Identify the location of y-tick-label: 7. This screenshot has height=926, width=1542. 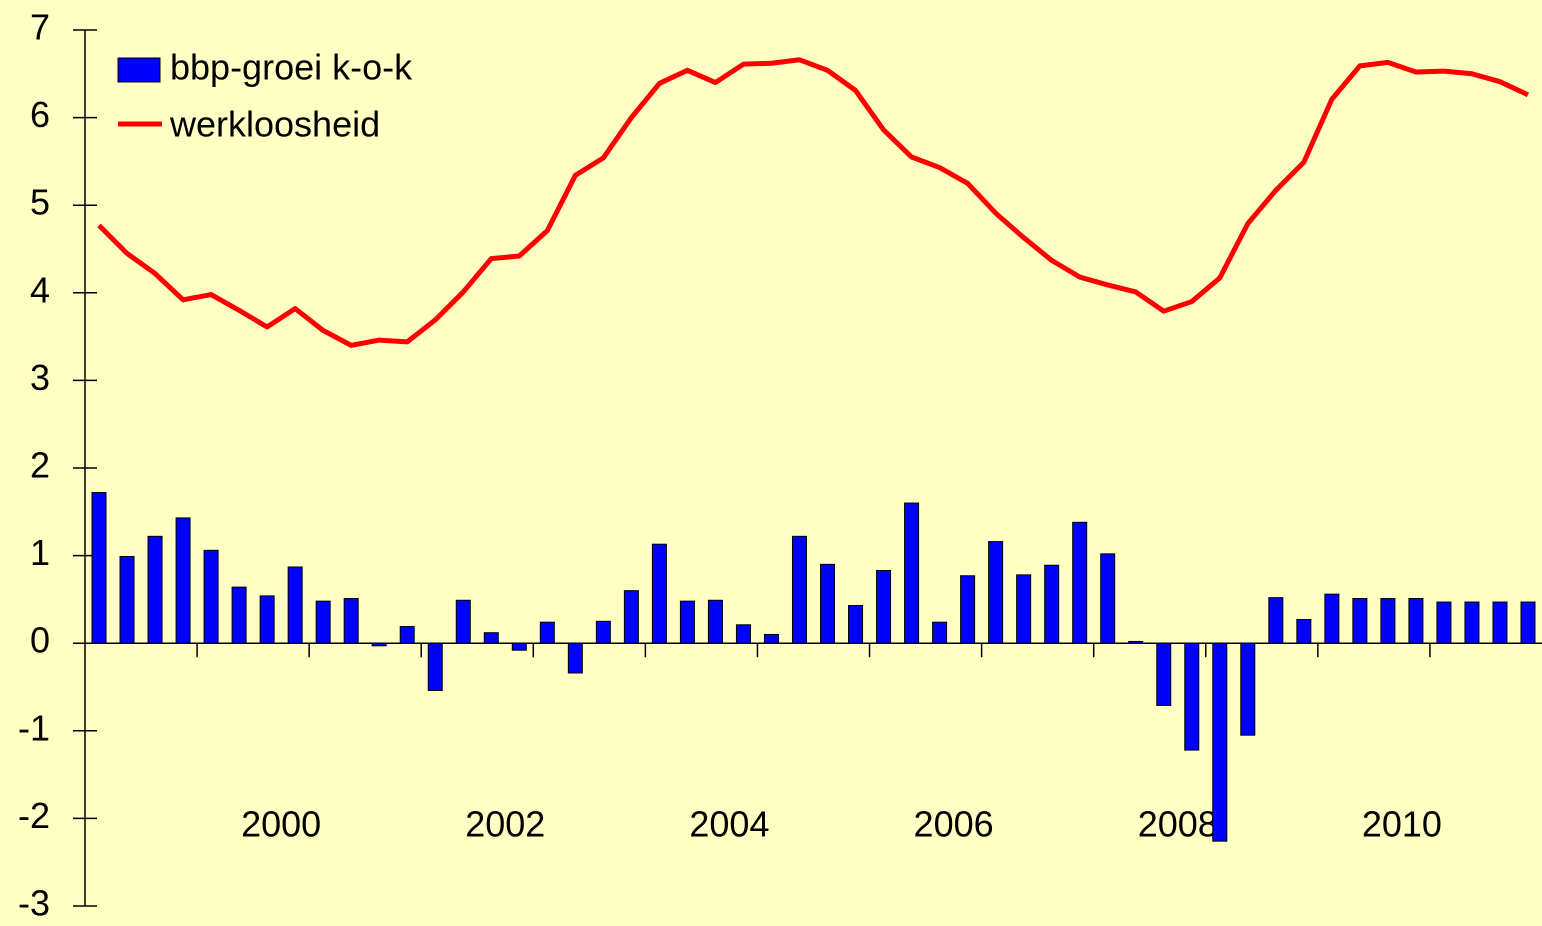
(40, 27).